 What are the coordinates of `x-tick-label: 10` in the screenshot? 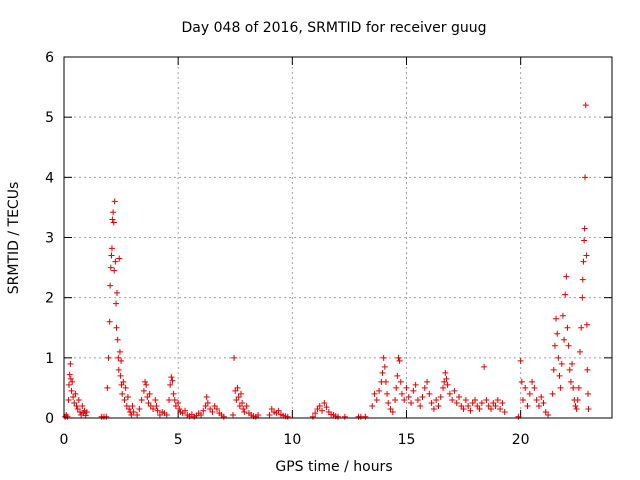 It's located at (292, 440).